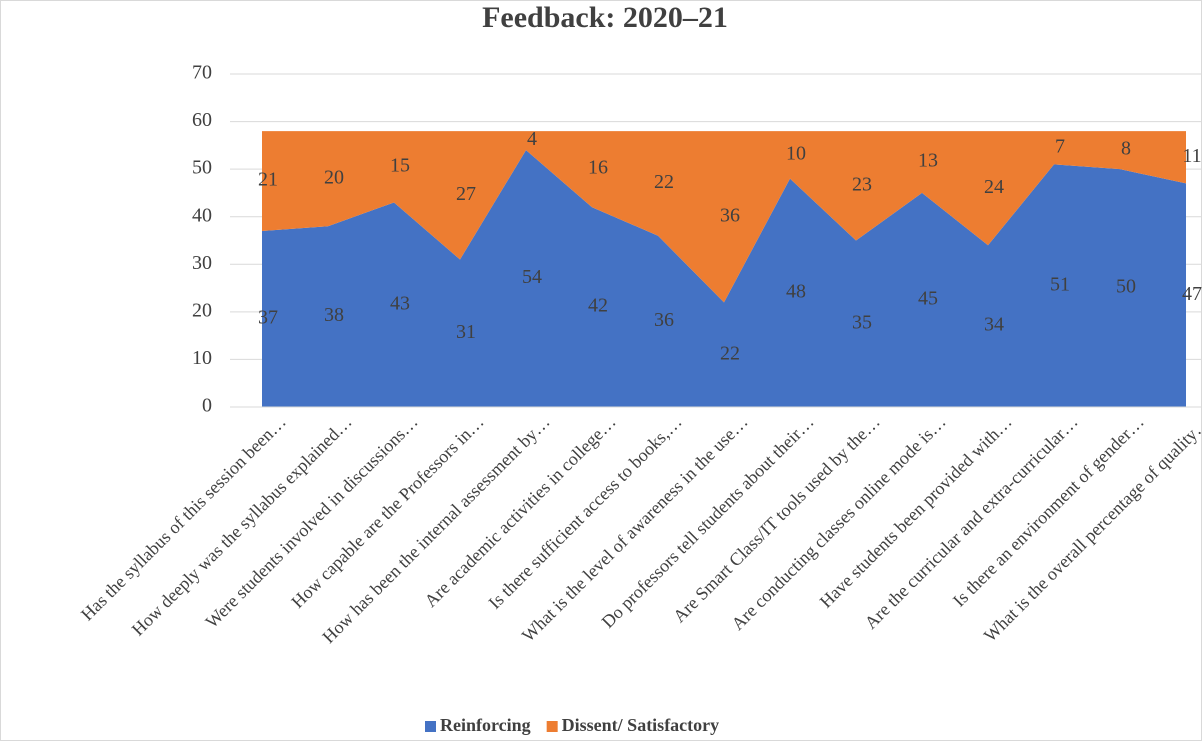 The image size is (1202, 741). I want to click on data-label: 50, so click(1126, 287).